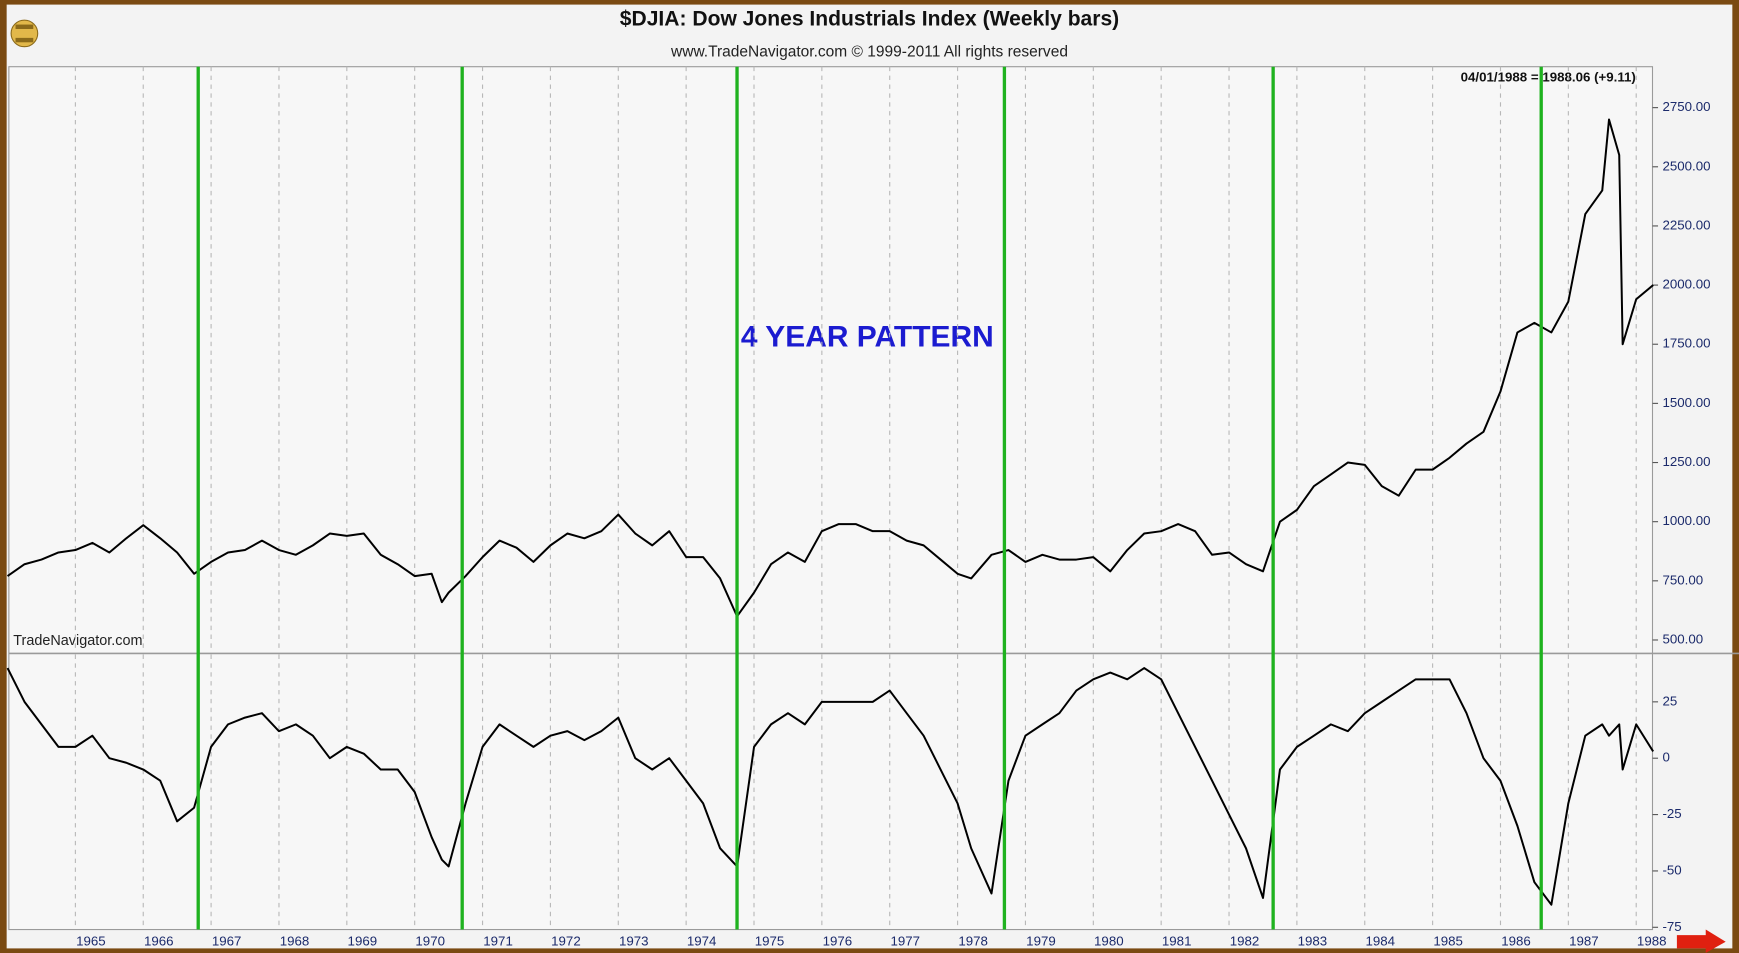 The height and width of the screenshot is (953, 1739). Describe the element at coordinates (1686, 284) in the screenshot. I see `y-tick-label: 2000.00` at that location.